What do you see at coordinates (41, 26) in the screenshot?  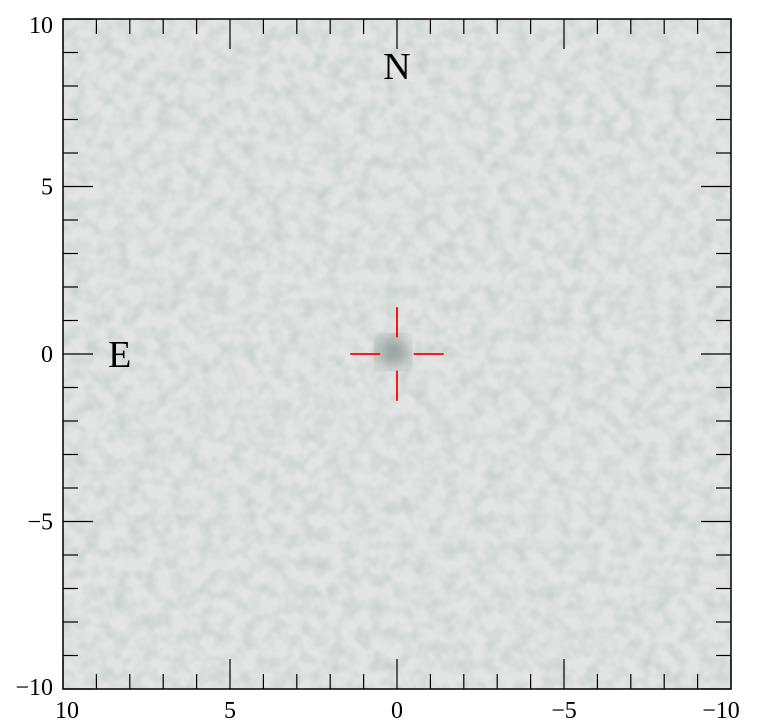 I see `y-tick-label: 10` at bounding box center [41, 26].